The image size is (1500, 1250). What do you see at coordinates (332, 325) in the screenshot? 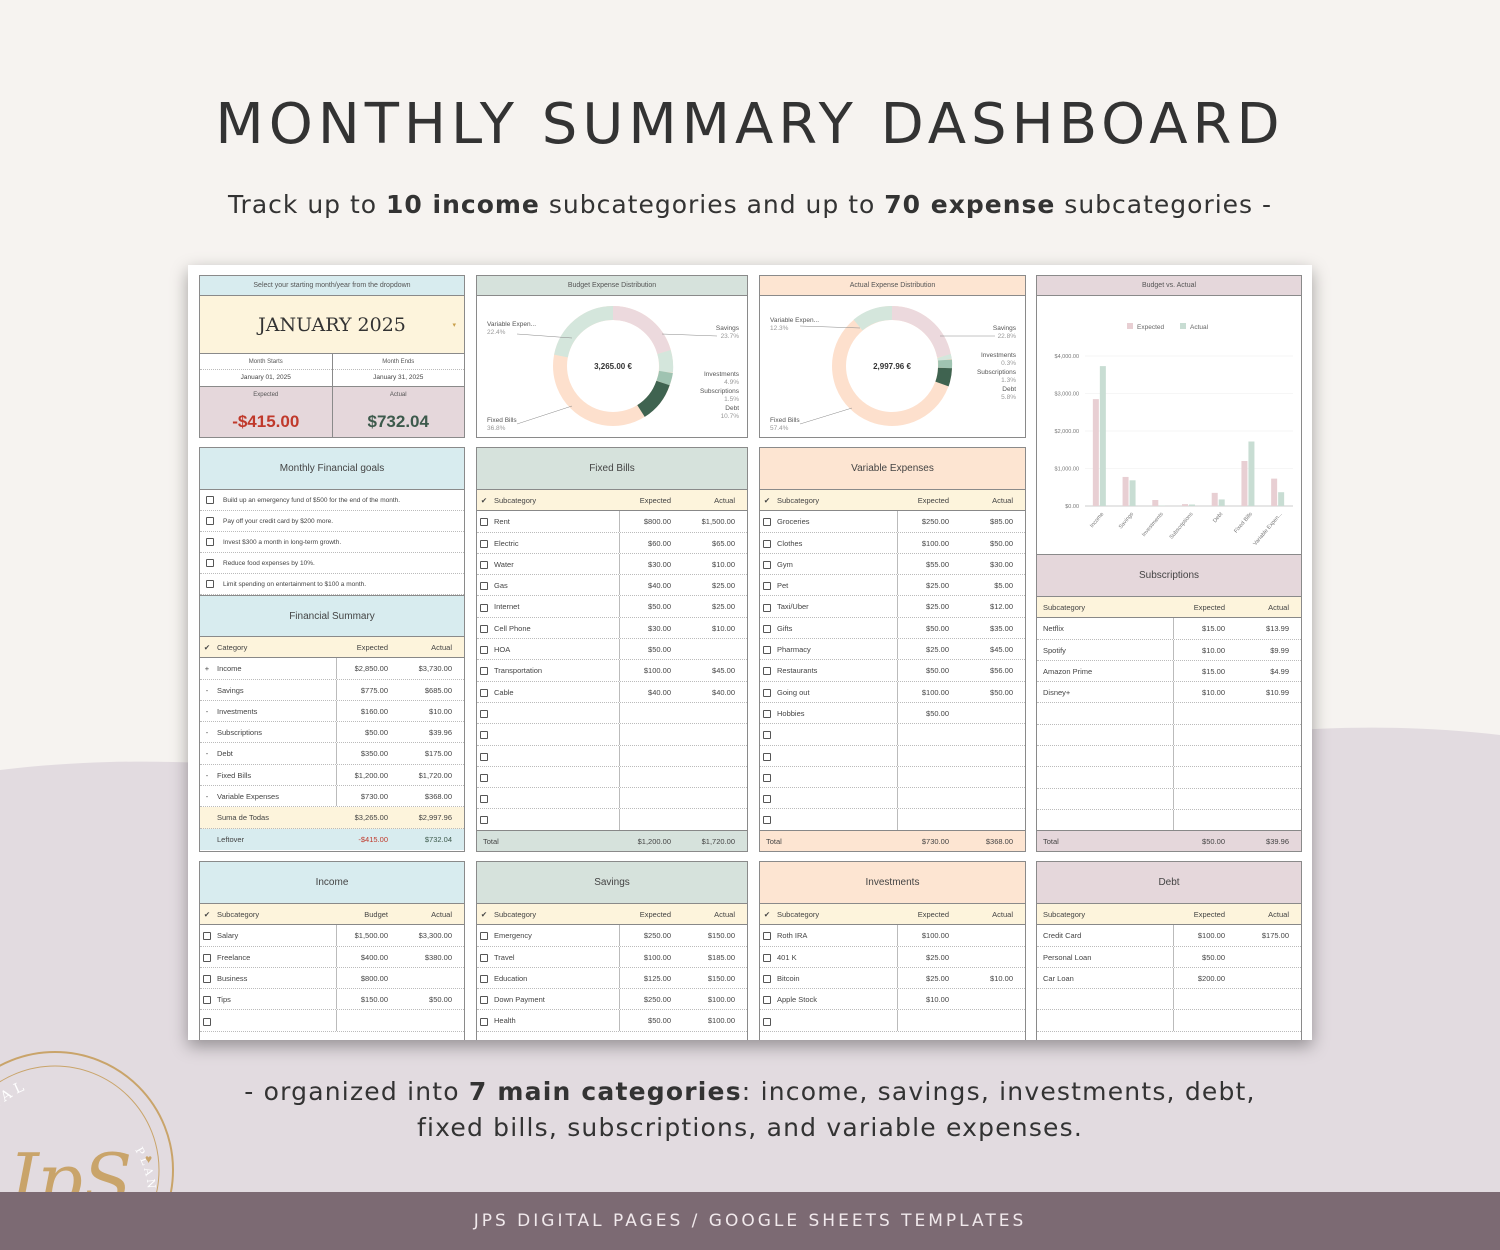
I see `month-selector: JANUARY 2025 ▾` at bounding box center [332, 325].